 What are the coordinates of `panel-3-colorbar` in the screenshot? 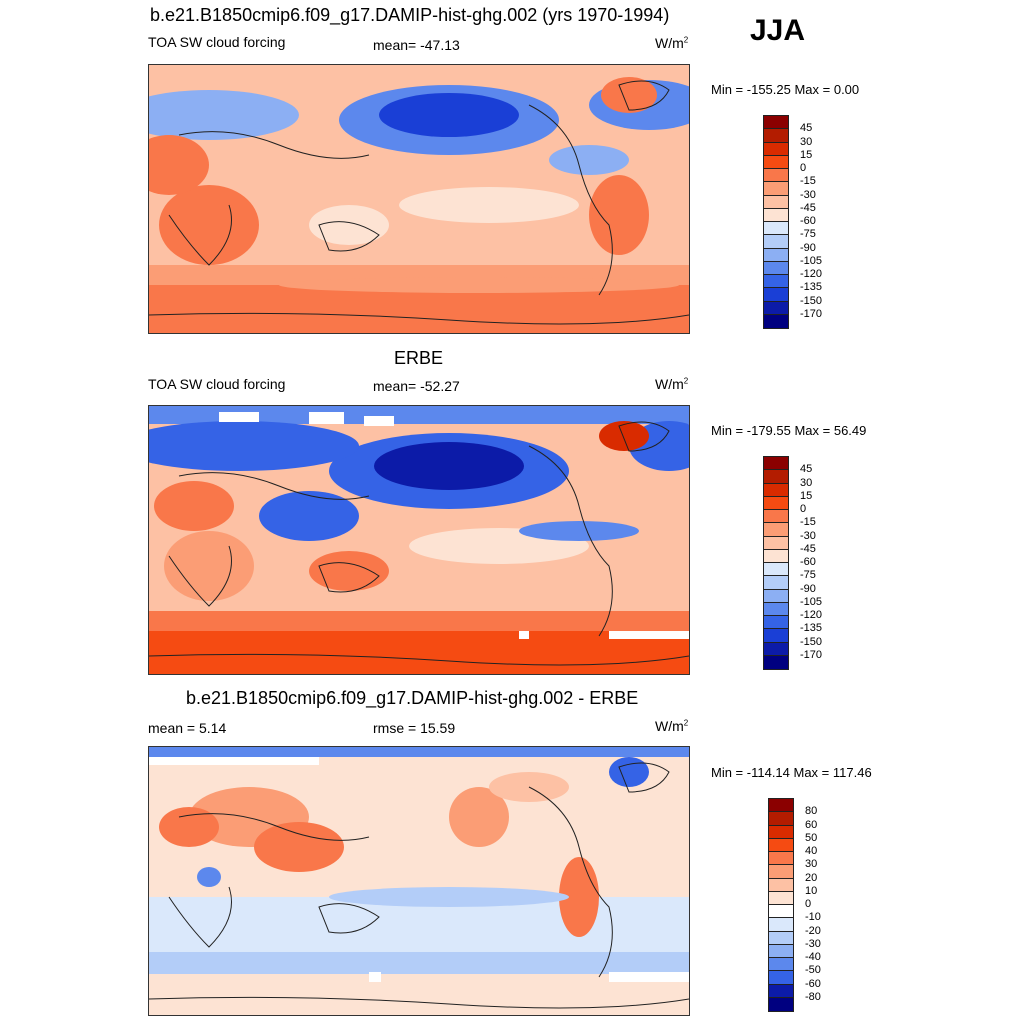 It's located at (781, 905).